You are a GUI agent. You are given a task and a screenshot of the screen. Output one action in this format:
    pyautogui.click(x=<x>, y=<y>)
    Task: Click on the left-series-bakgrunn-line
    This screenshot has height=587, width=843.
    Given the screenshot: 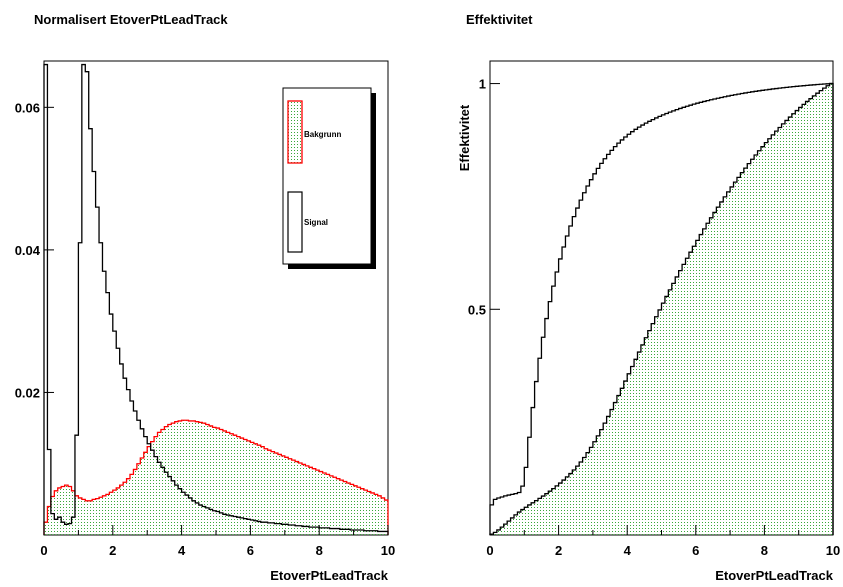 What is the action you would take?
    pyautogui.click(x=216, y=477)
    